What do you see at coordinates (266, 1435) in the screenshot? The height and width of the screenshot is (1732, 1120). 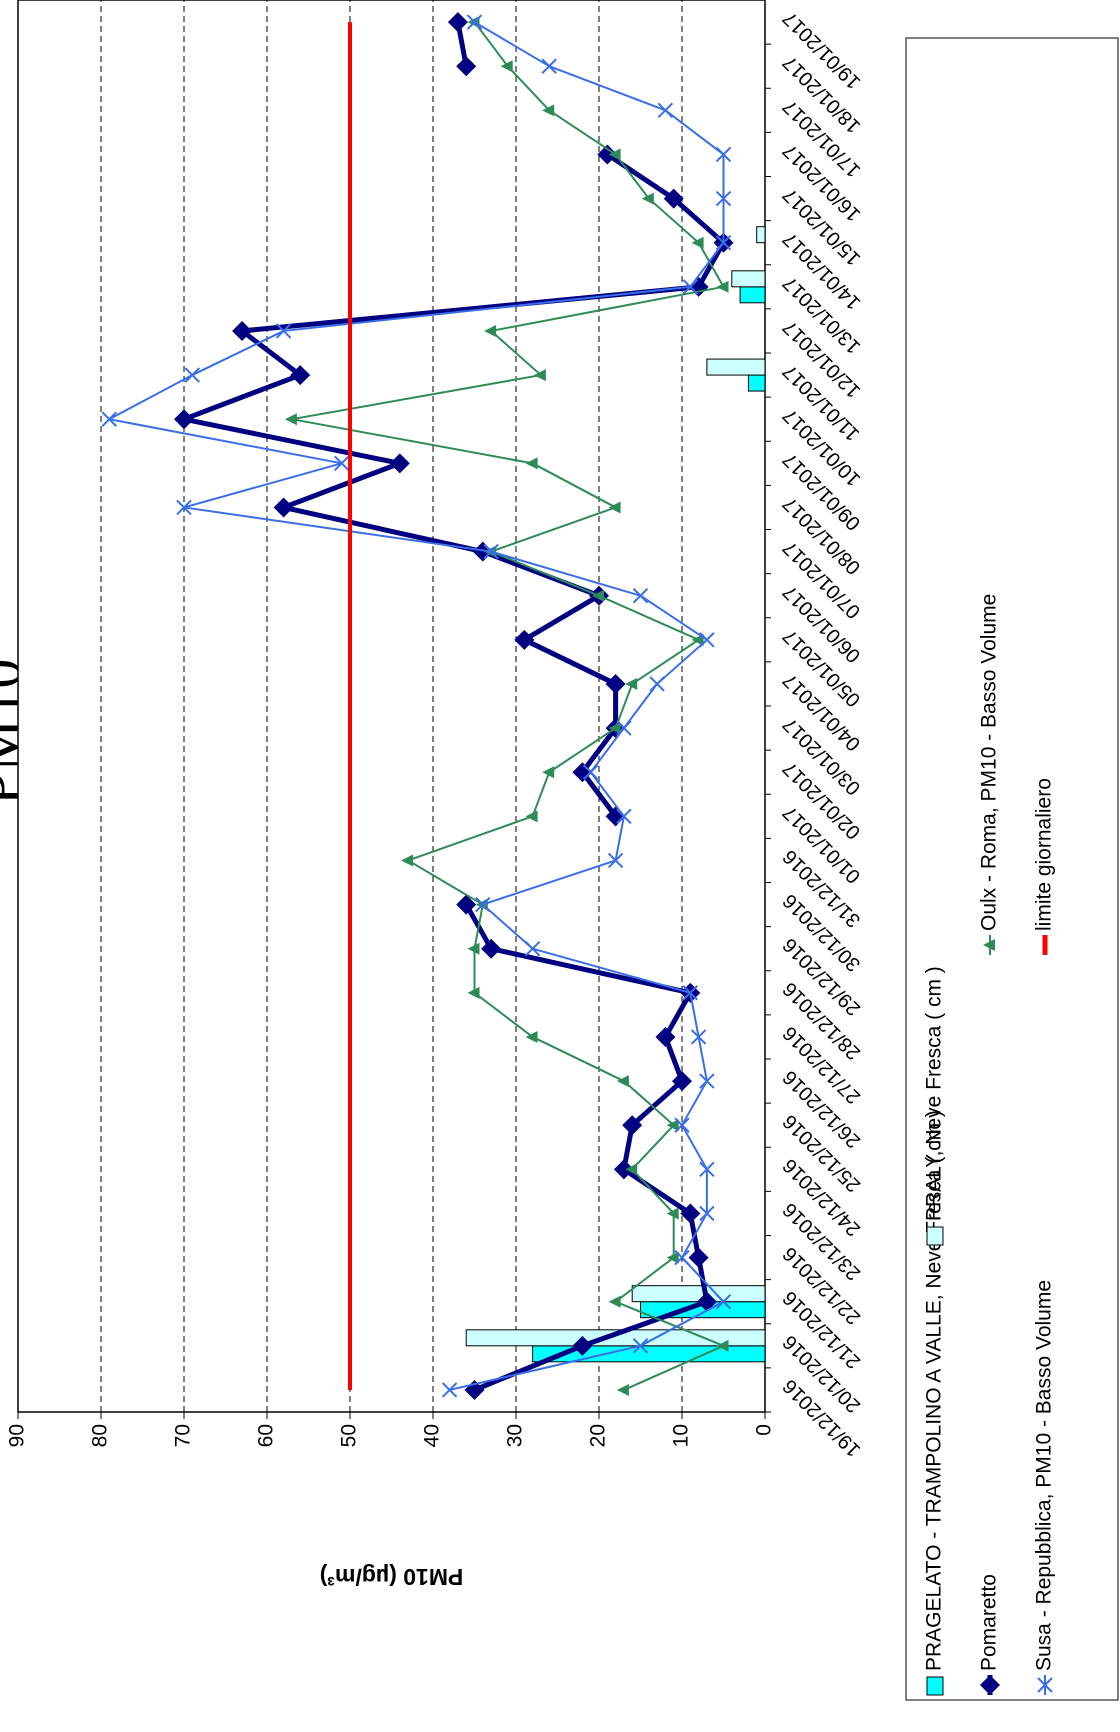 I see `y-tick-label: 60` at bounding box center [266, 1435].